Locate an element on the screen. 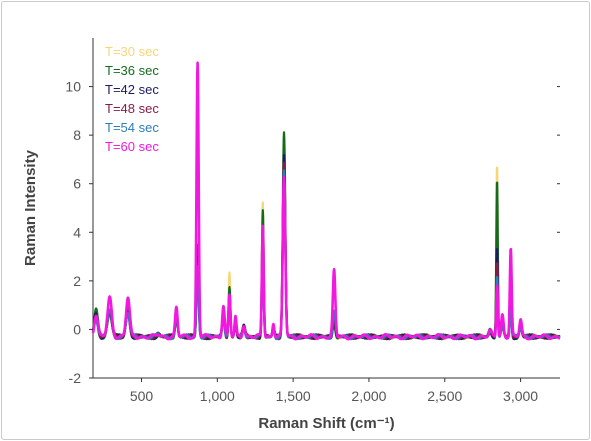 The width and height of the screenshot is (591, 441). x-axis-title: Raman Shift (cm⁻¹) is located at coordinates (326, 423).